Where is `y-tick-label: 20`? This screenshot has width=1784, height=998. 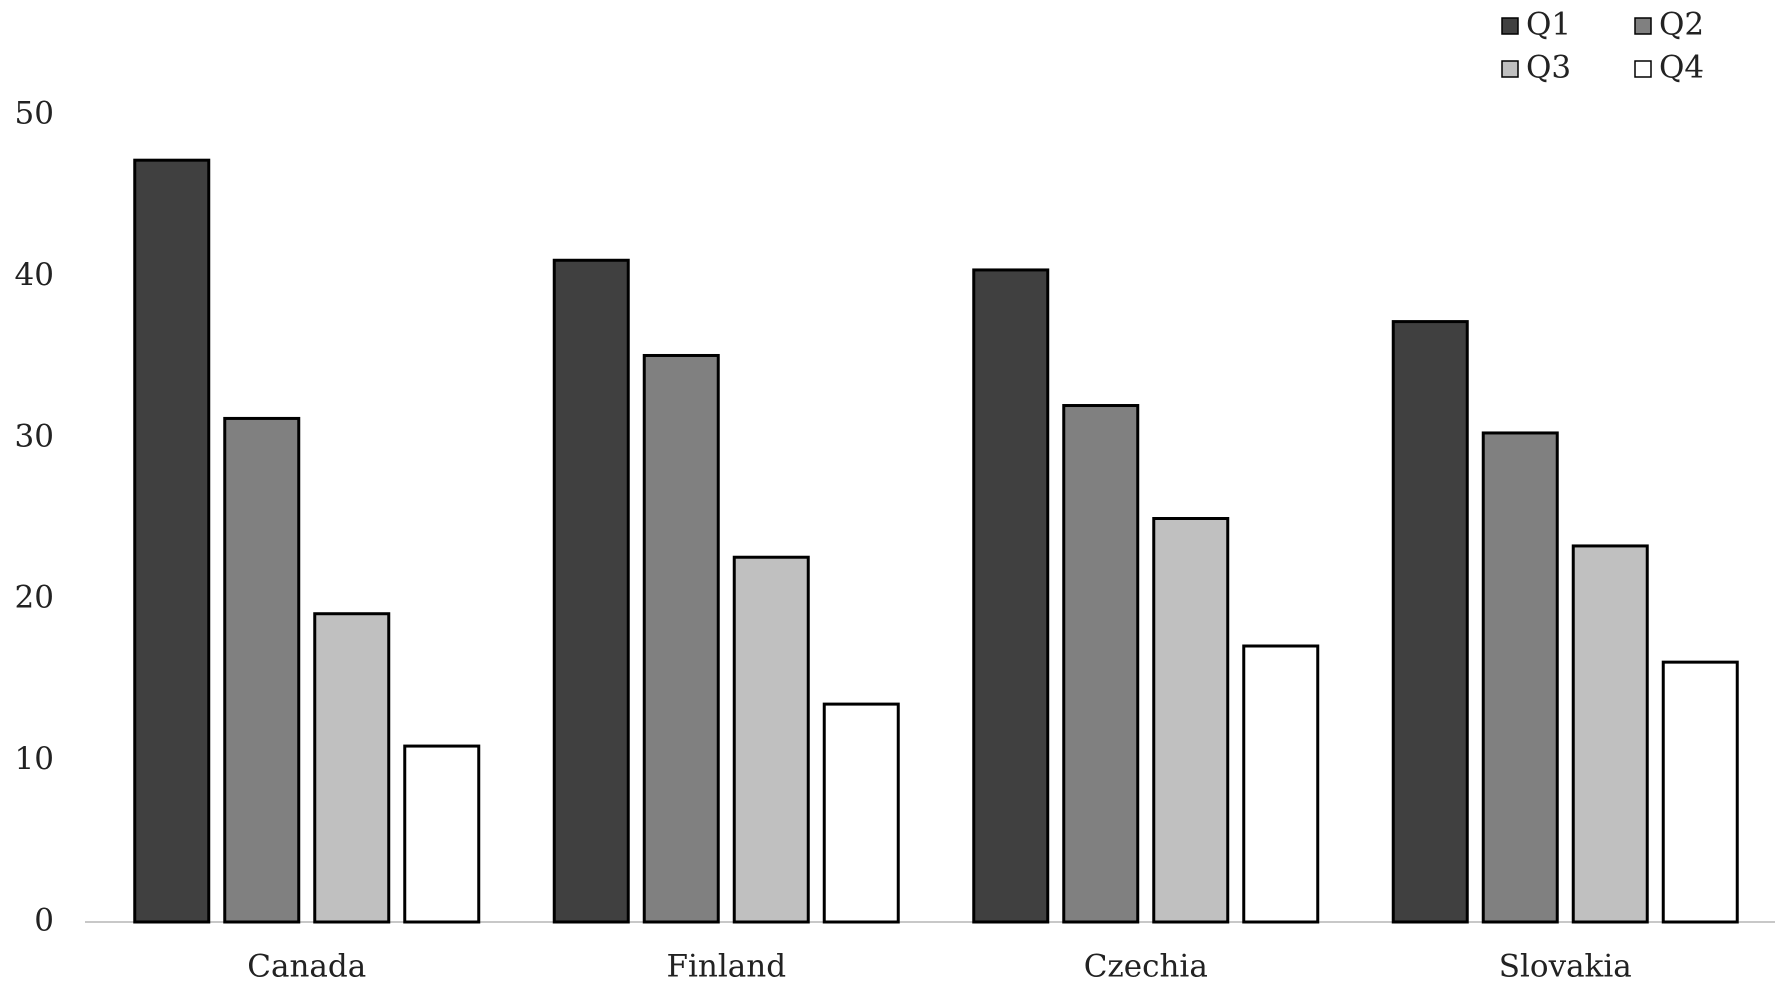
y-tick-label: 20 is located at coordinates (34, 598).